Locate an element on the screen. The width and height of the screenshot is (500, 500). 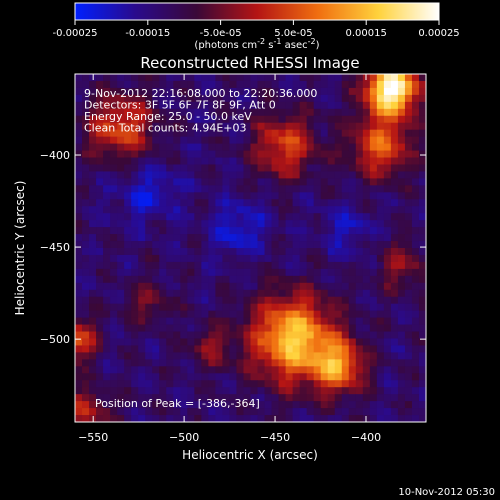
colorbar-label: (photons cm-2 s-1 asec-2) is located at coordinates (256, 44).